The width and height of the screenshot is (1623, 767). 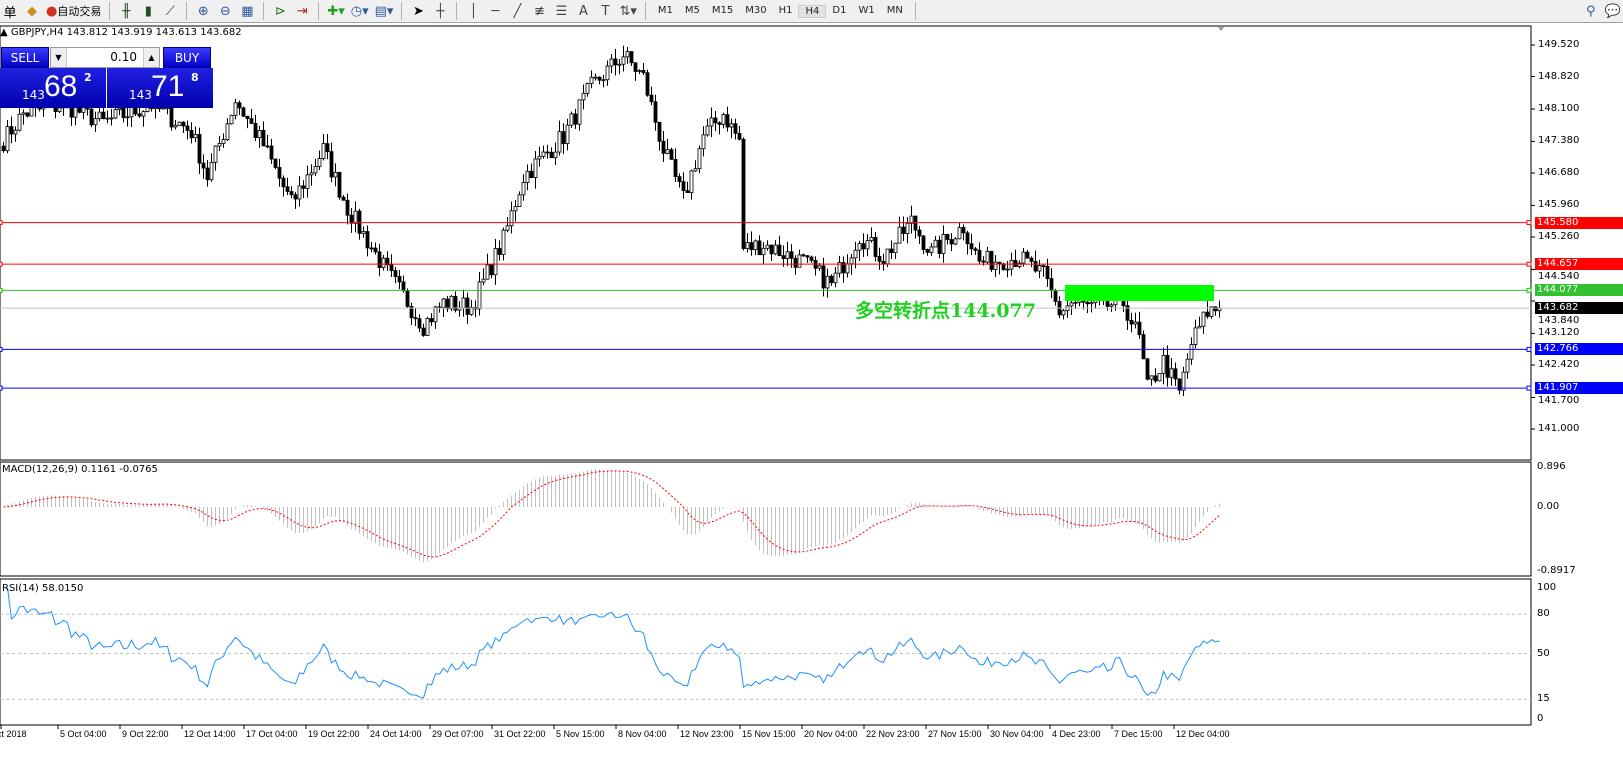 What do you see at coordinates (517, 11) in the screenshot?
I see `trendline-icon: ╱` at bounding box center [517, 11].